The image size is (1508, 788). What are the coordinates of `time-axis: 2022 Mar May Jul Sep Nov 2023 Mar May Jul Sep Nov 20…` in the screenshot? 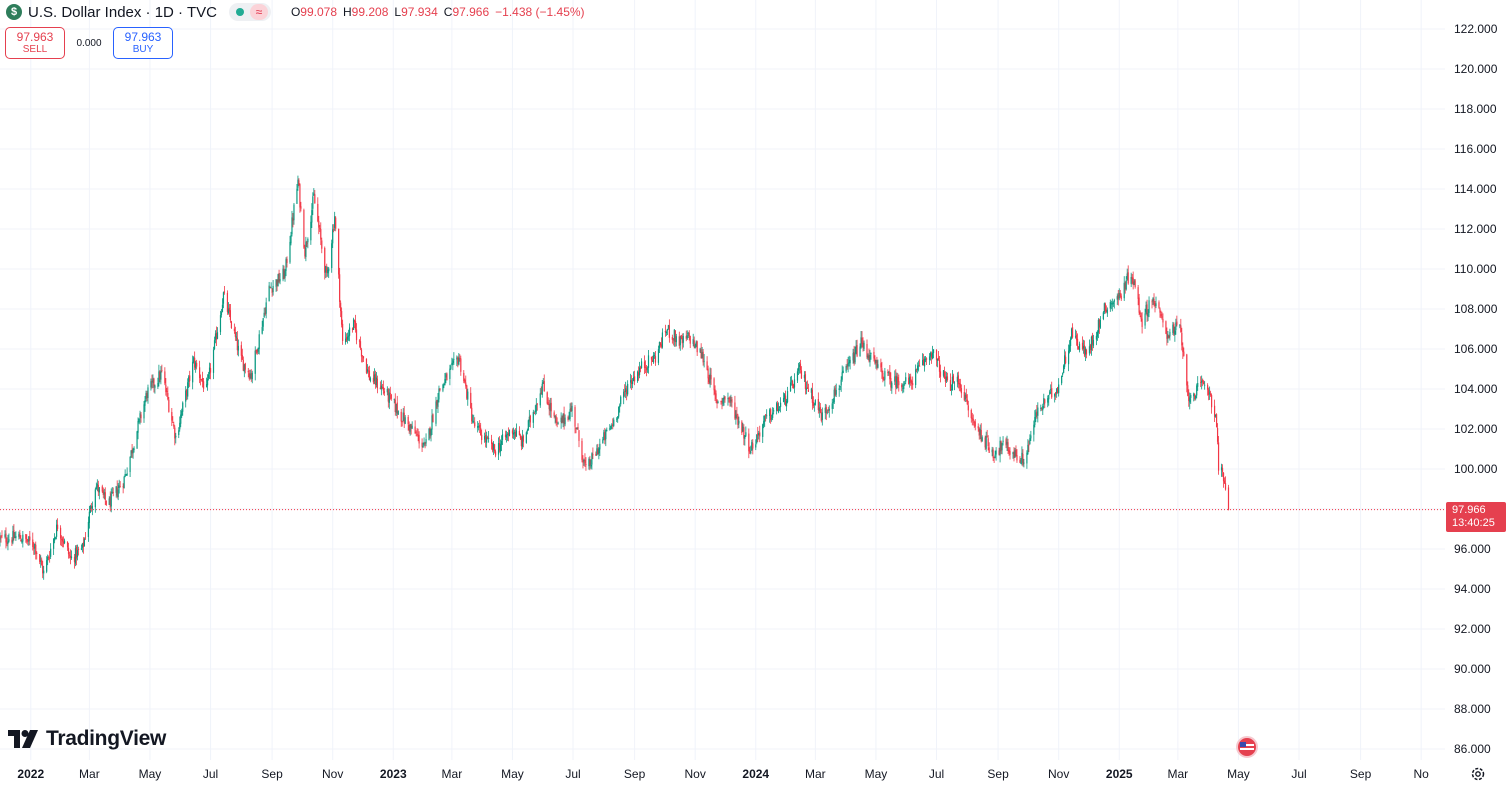 It's located at (723, 774).